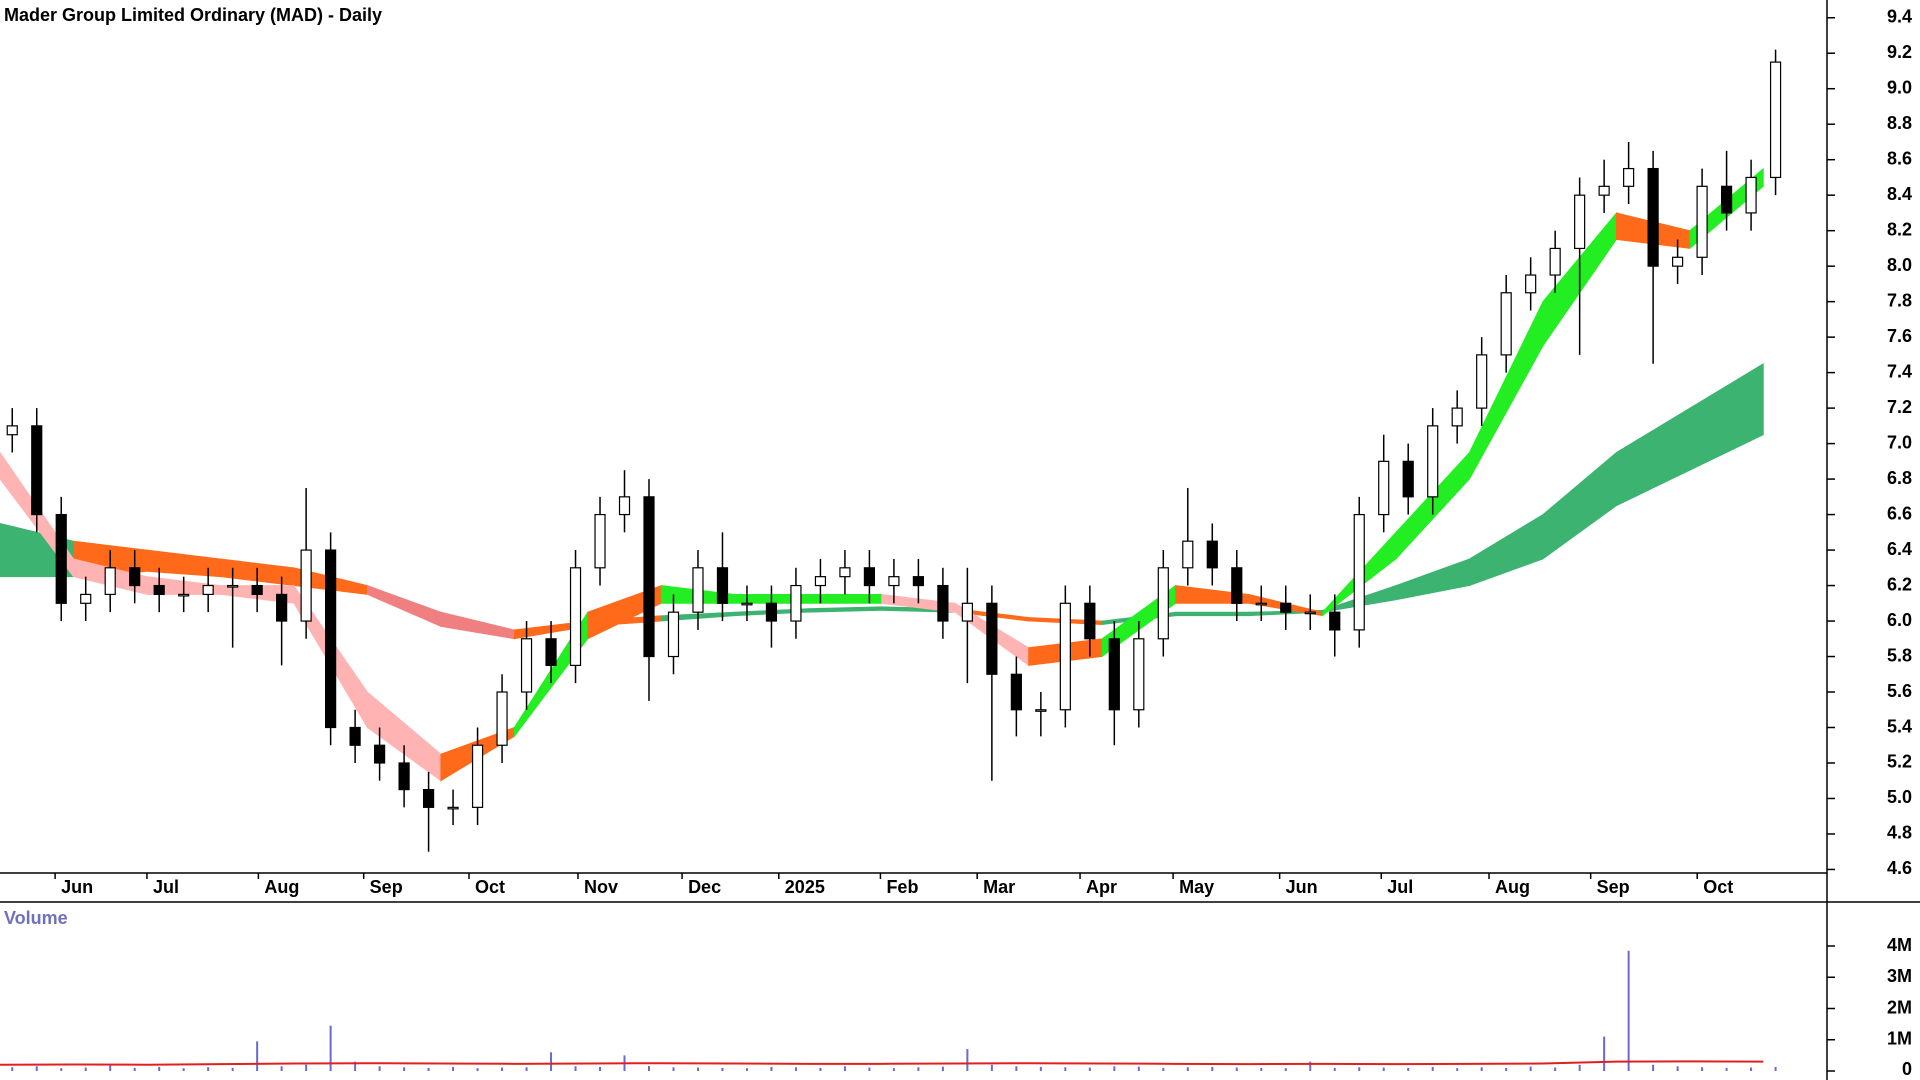  What do you see at coordinates (1196, 887) in the screenshot?
I see `x-tick-label: May` at bounding box center [1196, 887].